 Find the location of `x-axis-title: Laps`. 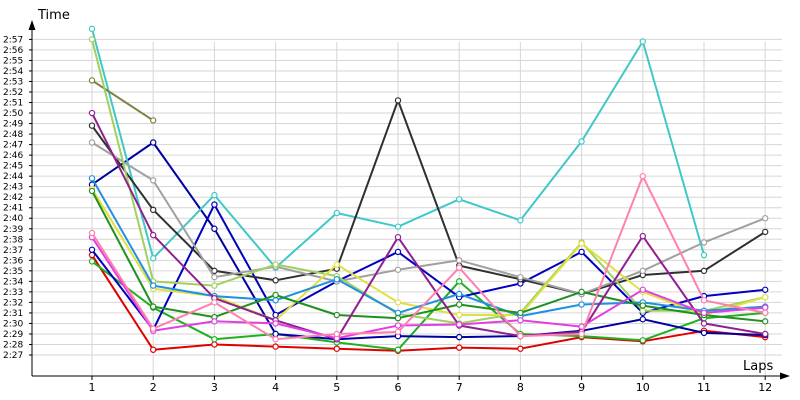

x-axis-title: Laps is located at coordinates (758, 366).